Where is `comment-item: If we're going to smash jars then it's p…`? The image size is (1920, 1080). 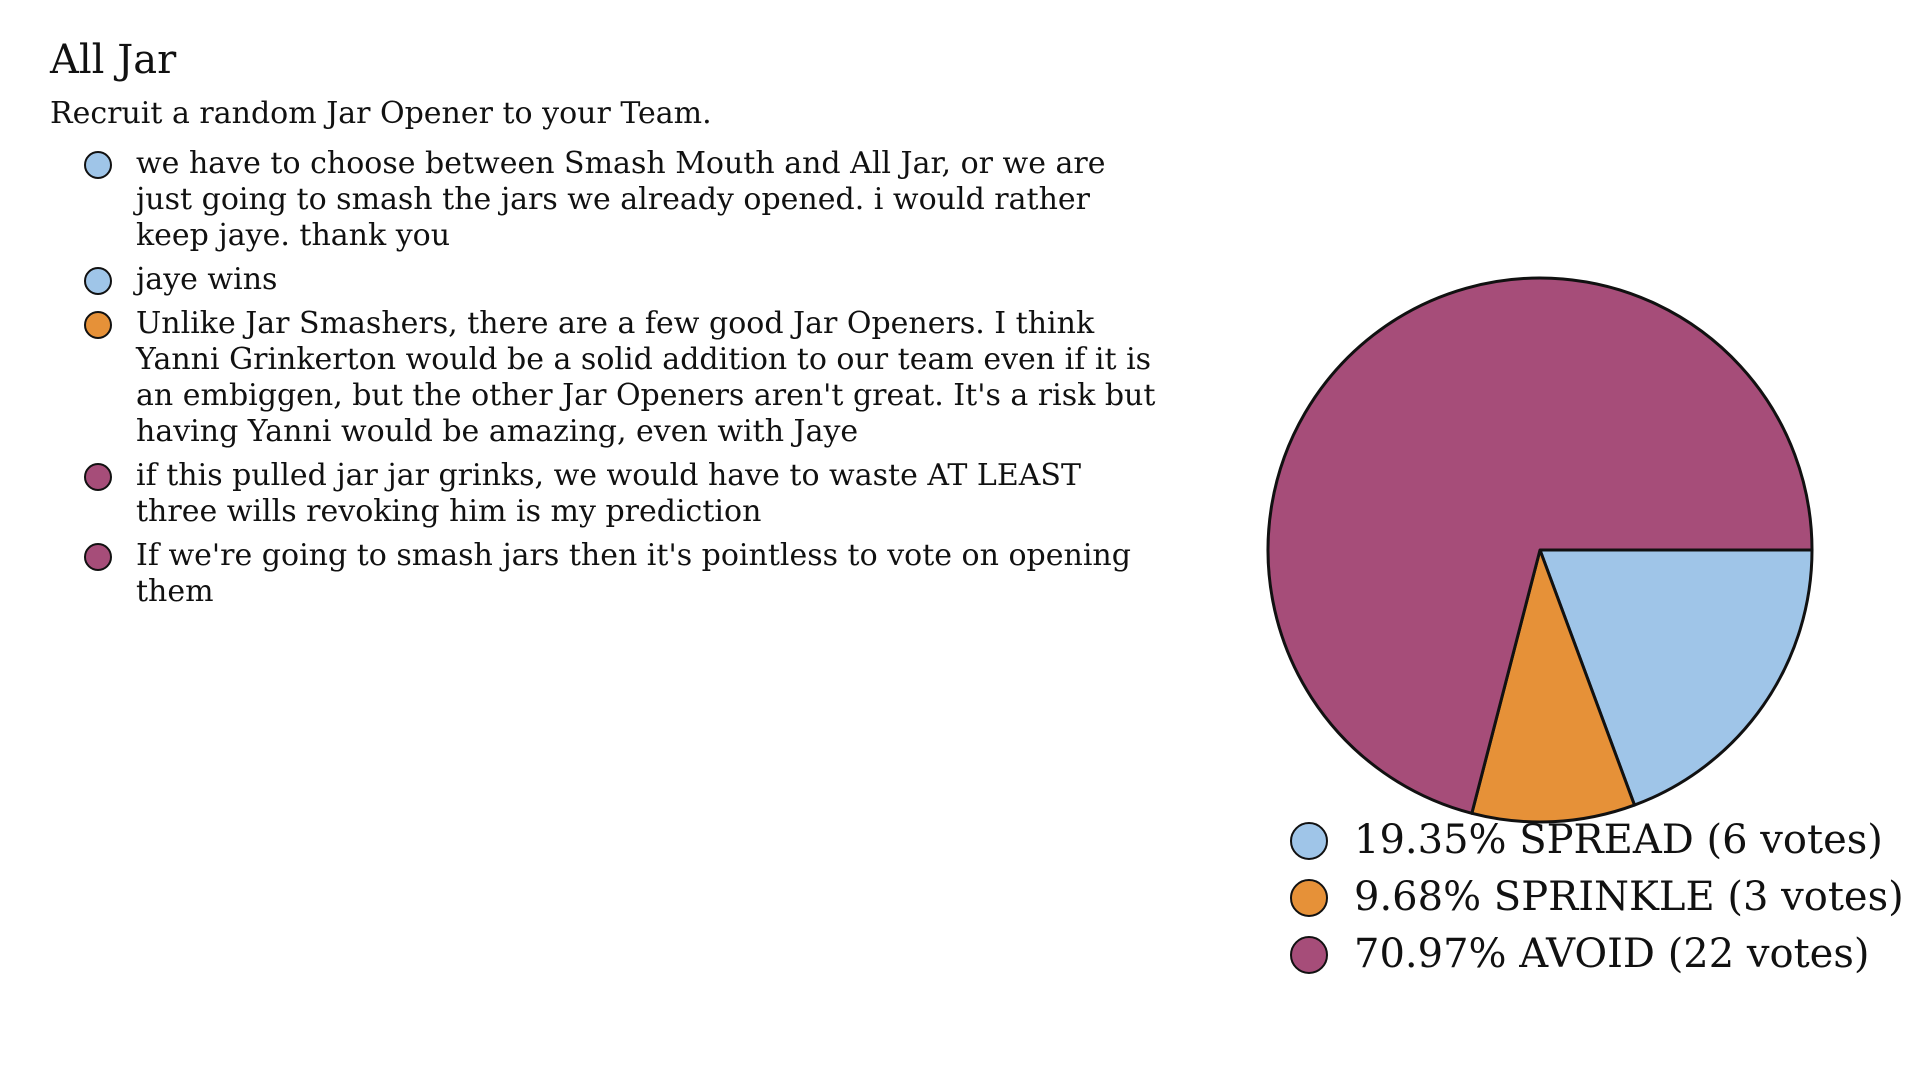
comment-item: If we're going to smash jars then it's p… is located at coordinates (624, 574).